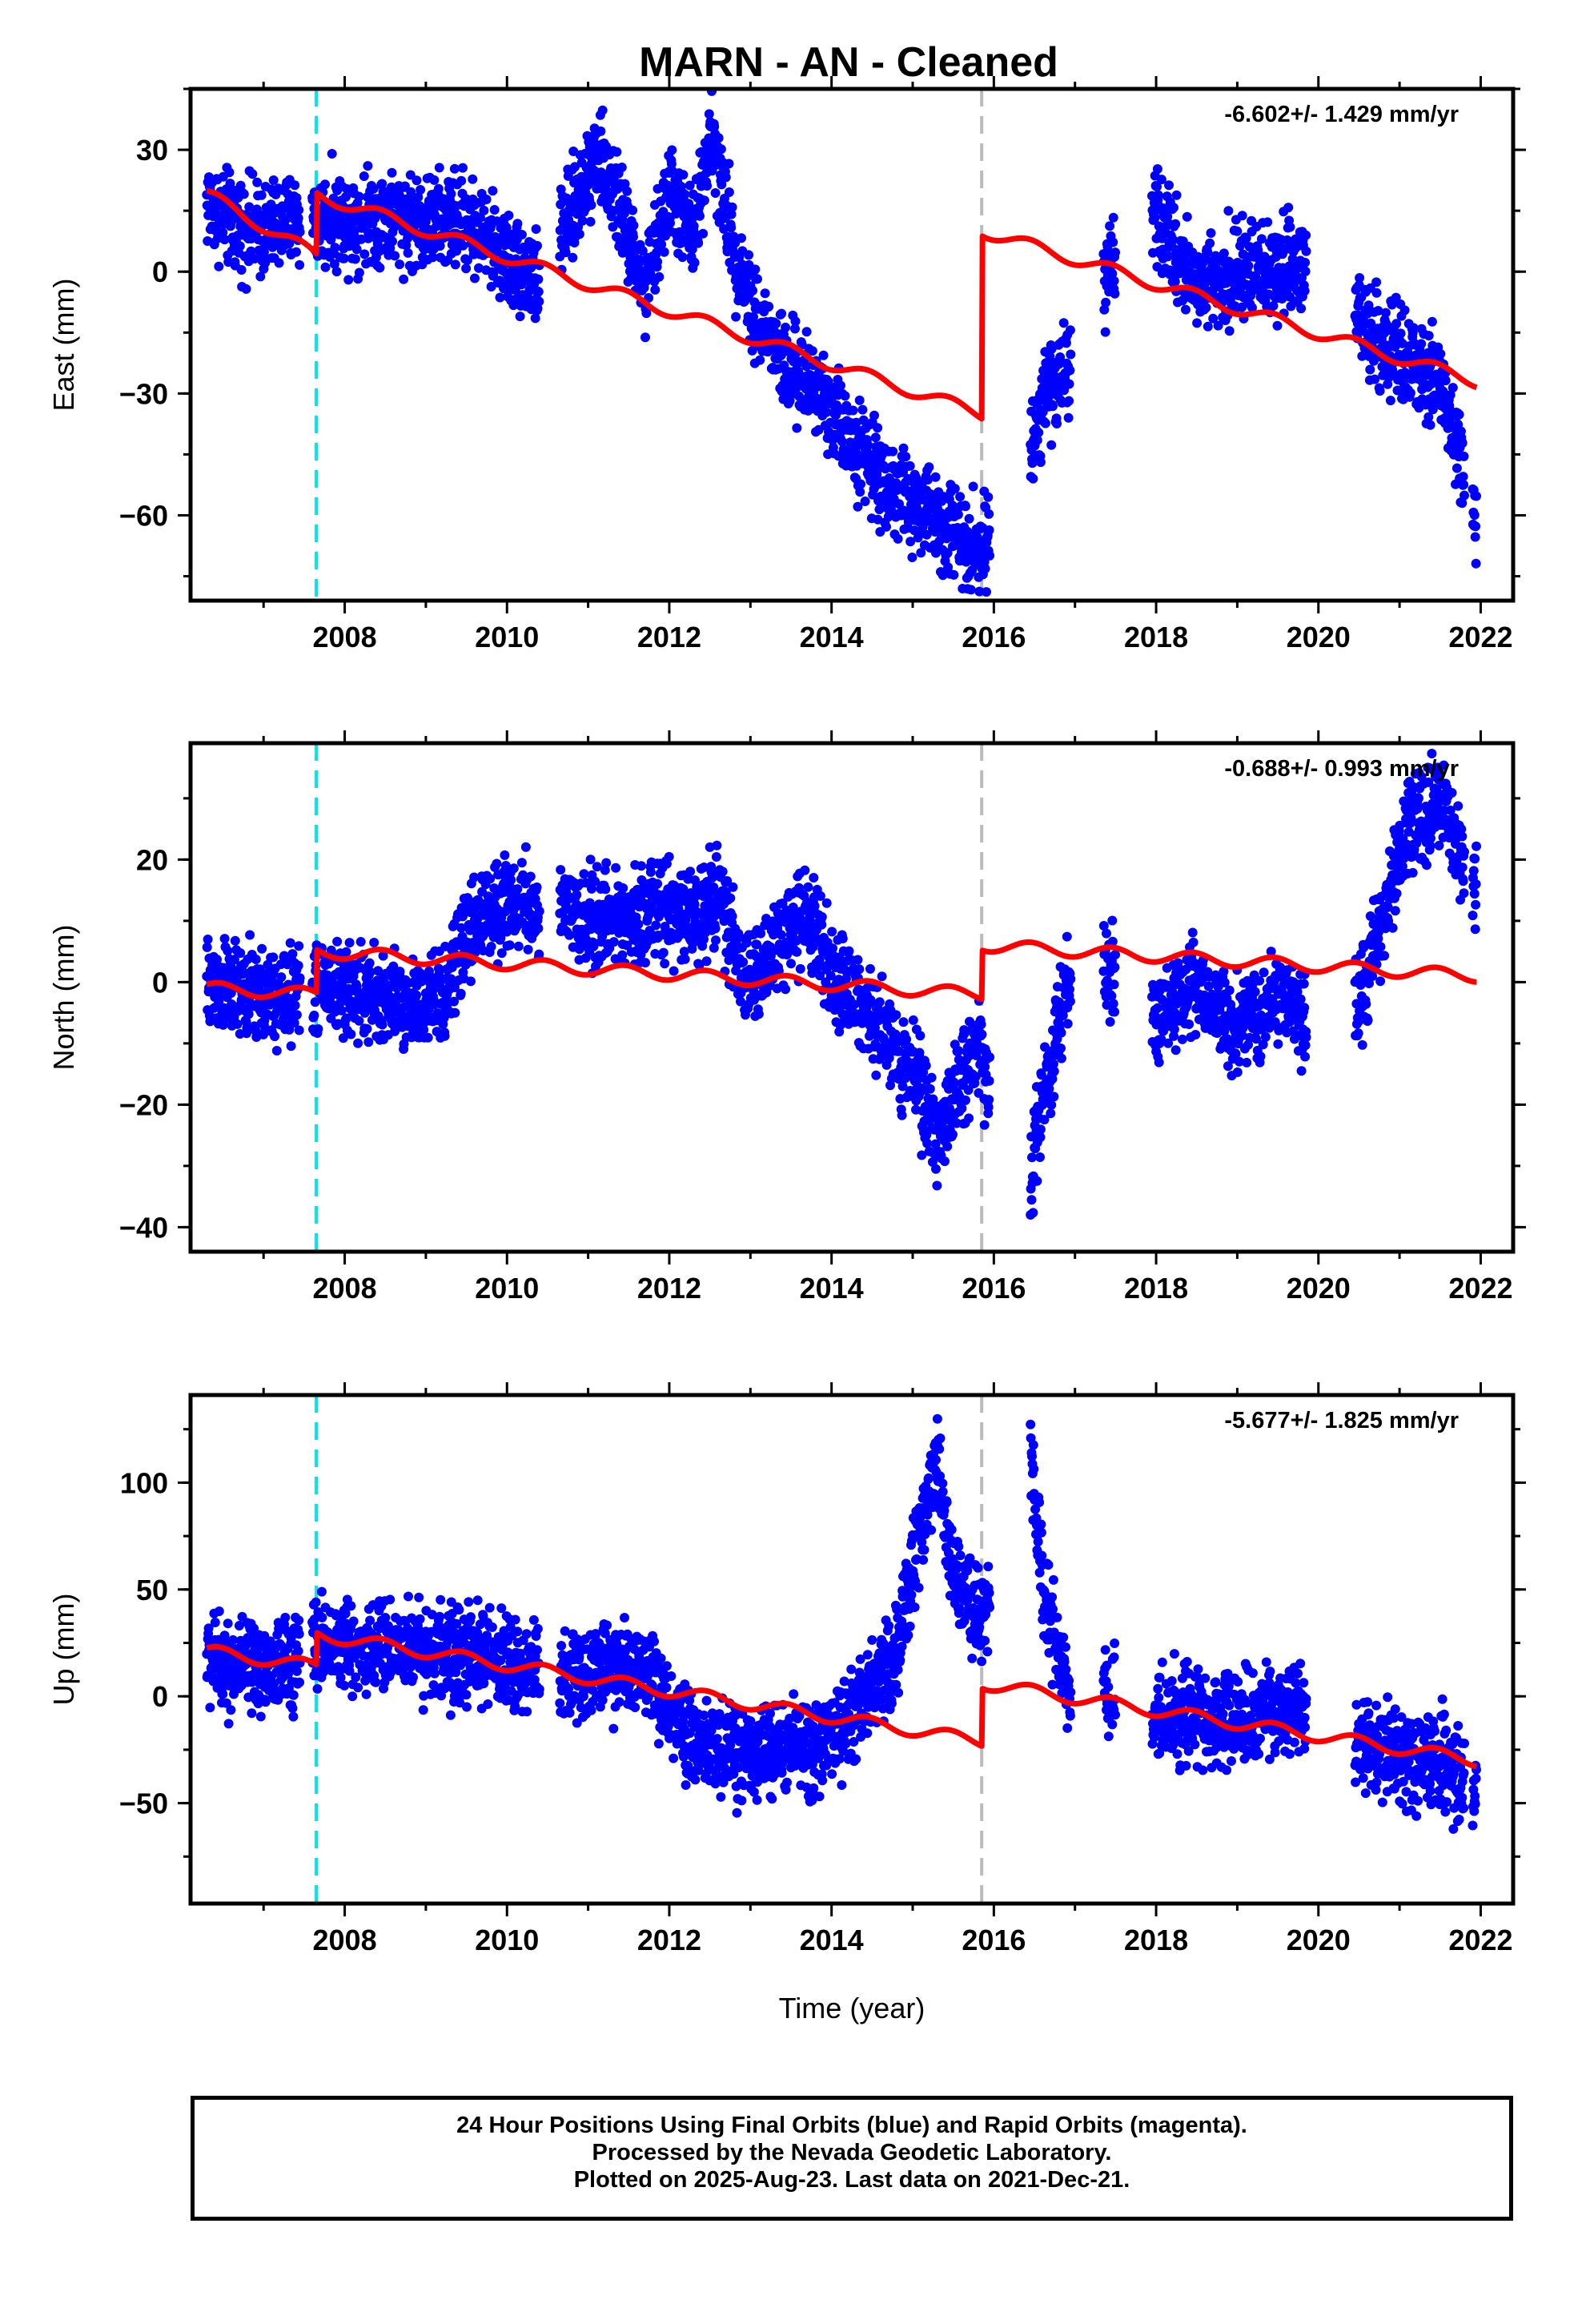 This screenshot has height=2324, width=1582. What do you see at coordinates (1319, 637) in the screenshot?
I see `x-tick-label: 2020` at bounding box center [1319, 637].